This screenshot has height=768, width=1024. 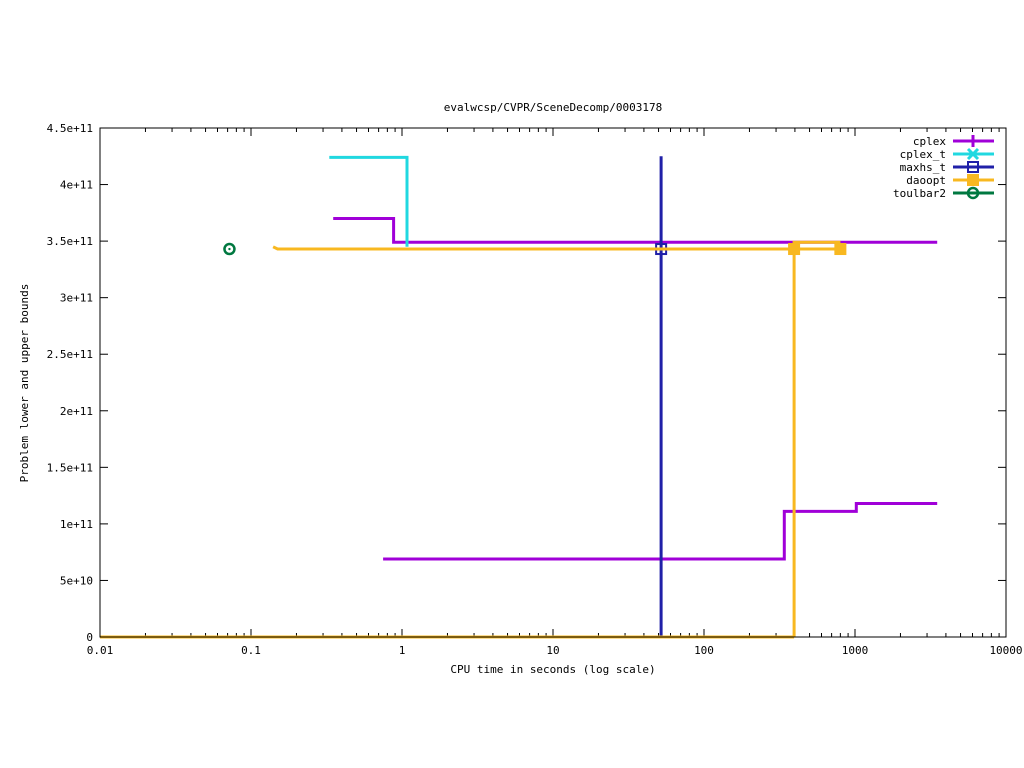 What do you see at coordinates (919, 193) in the screenshot?
I see `legend-label-toulbar2: toulbar2` at bounding box center [919, 193].